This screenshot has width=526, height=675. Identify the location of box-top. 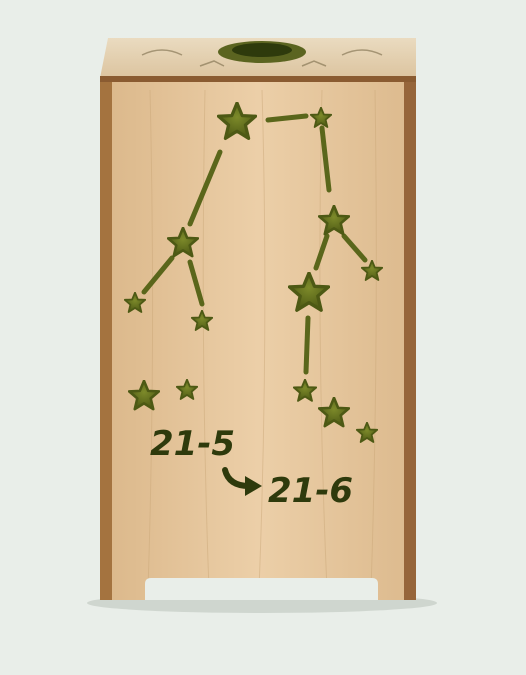
(258, 58).